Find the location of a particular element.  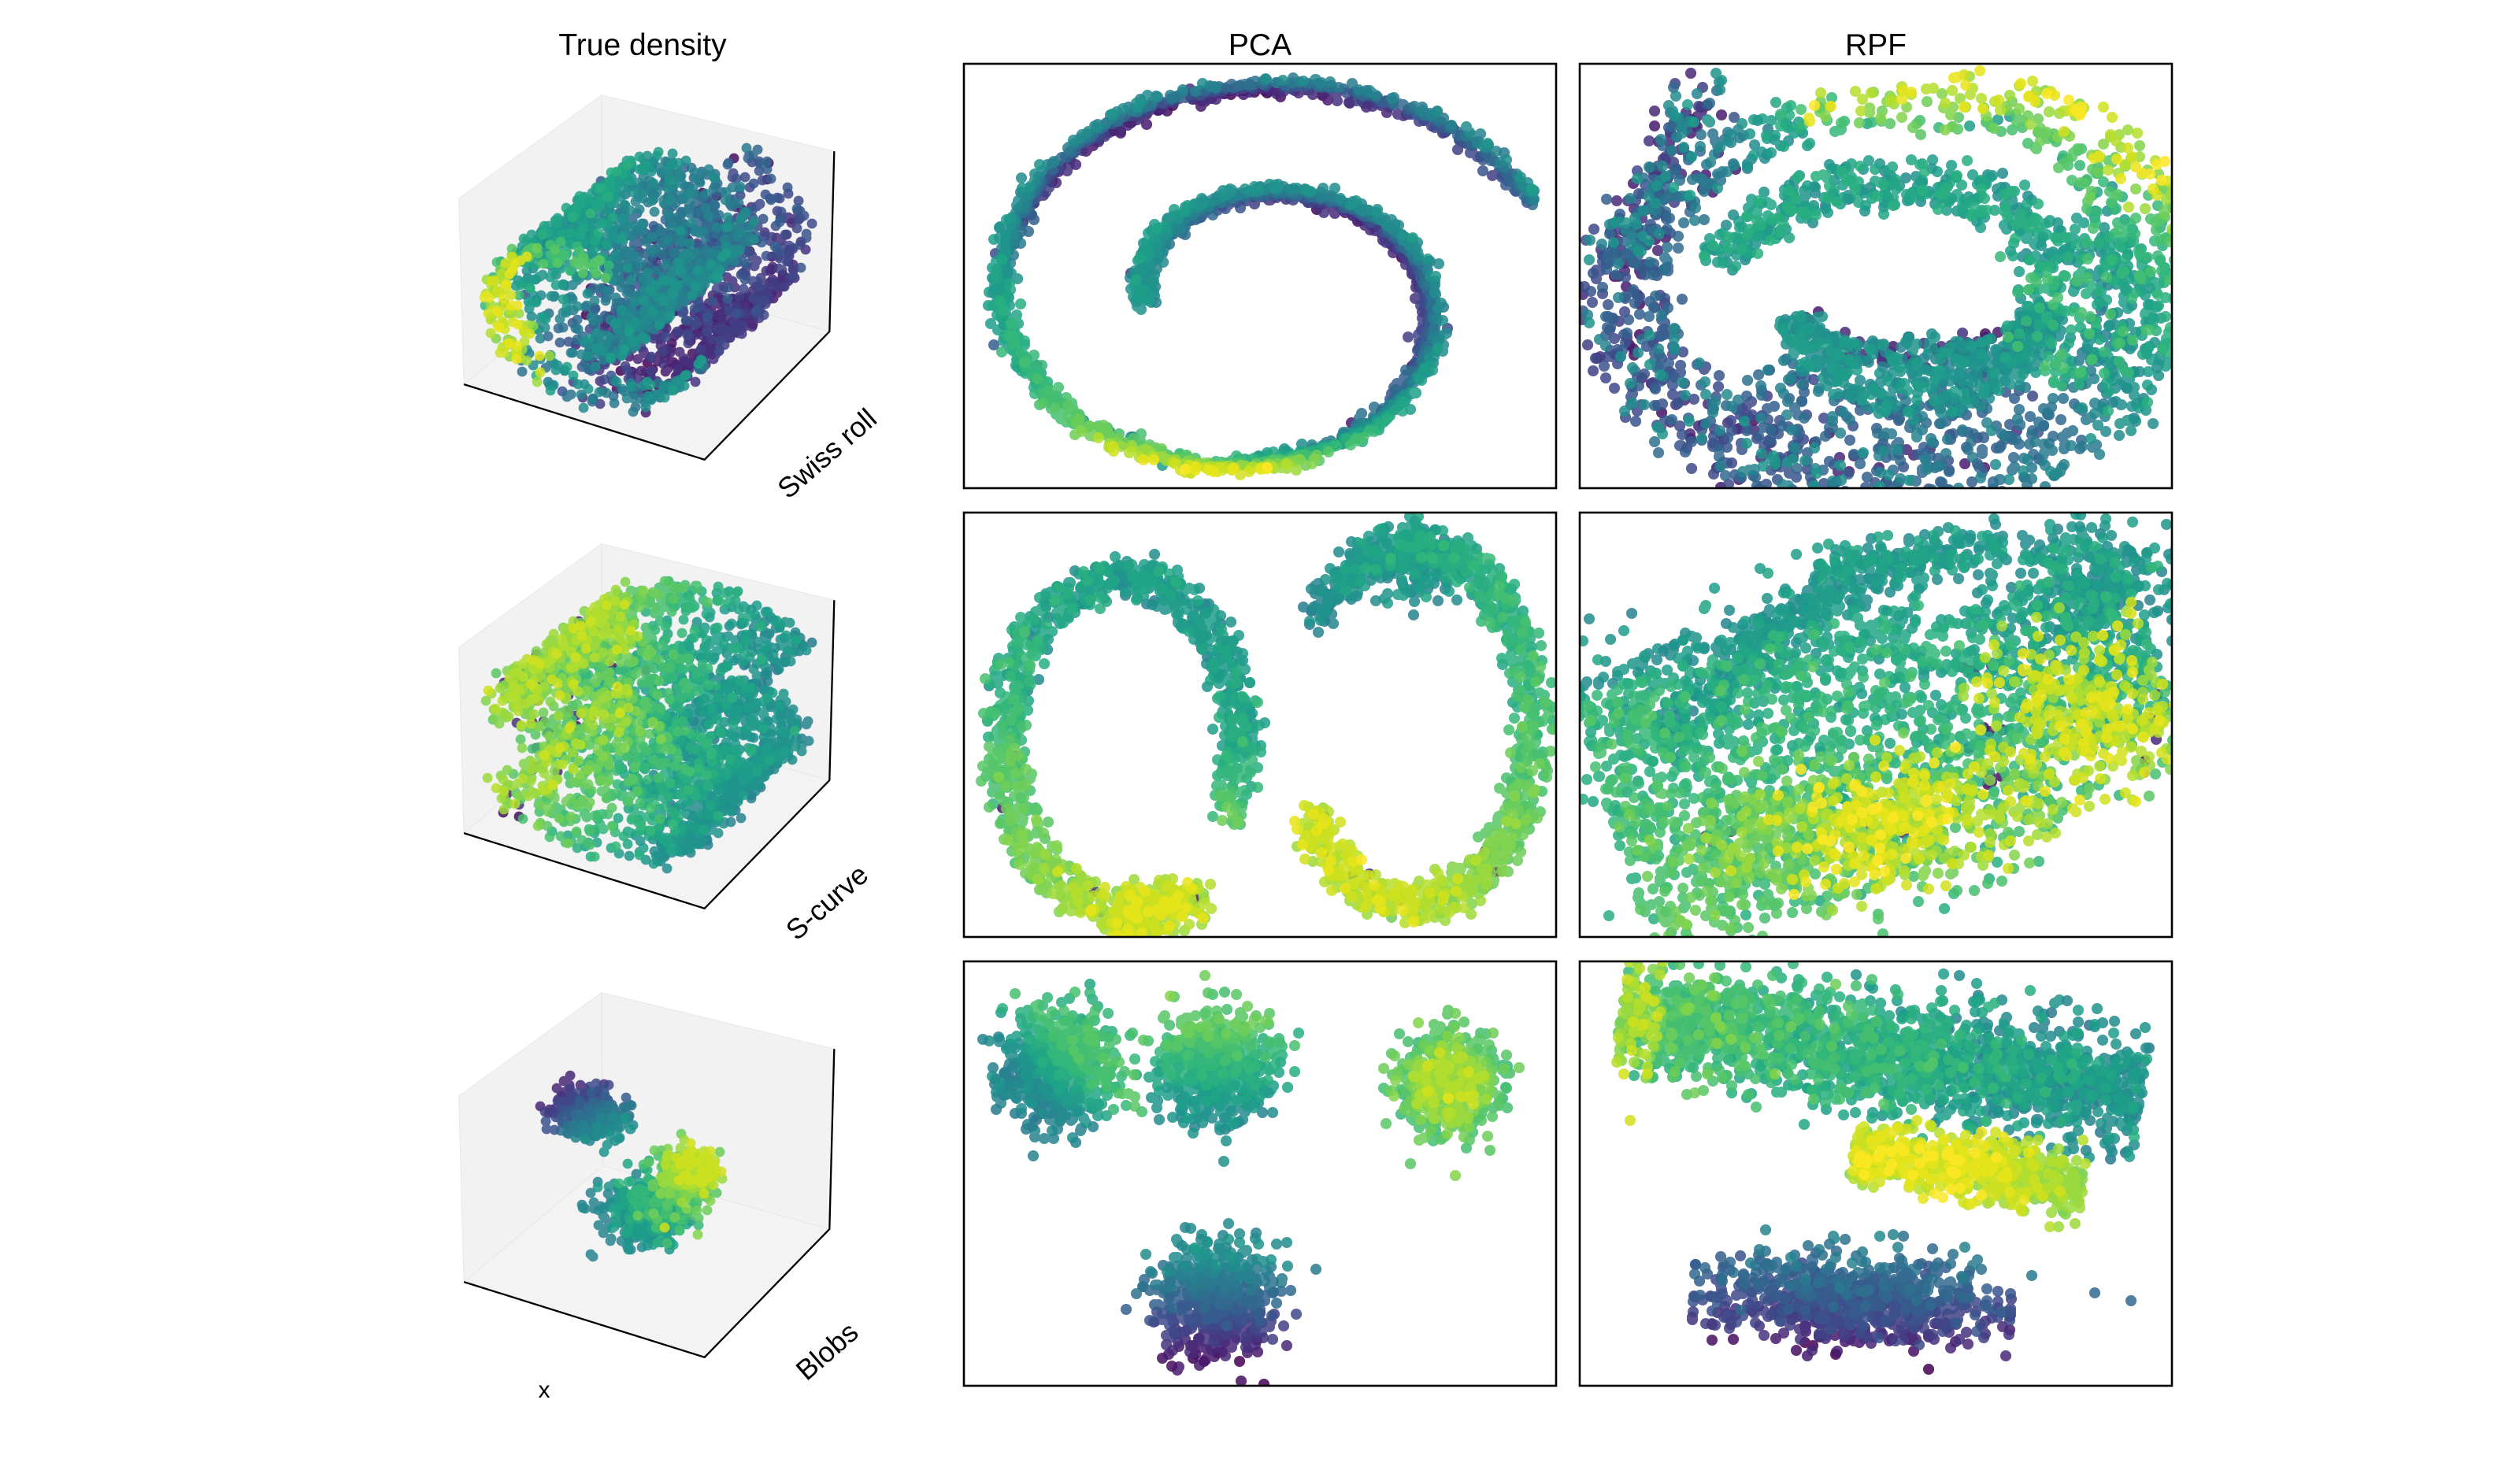

svg-text: RPF is located at coordinates (1876, 45).